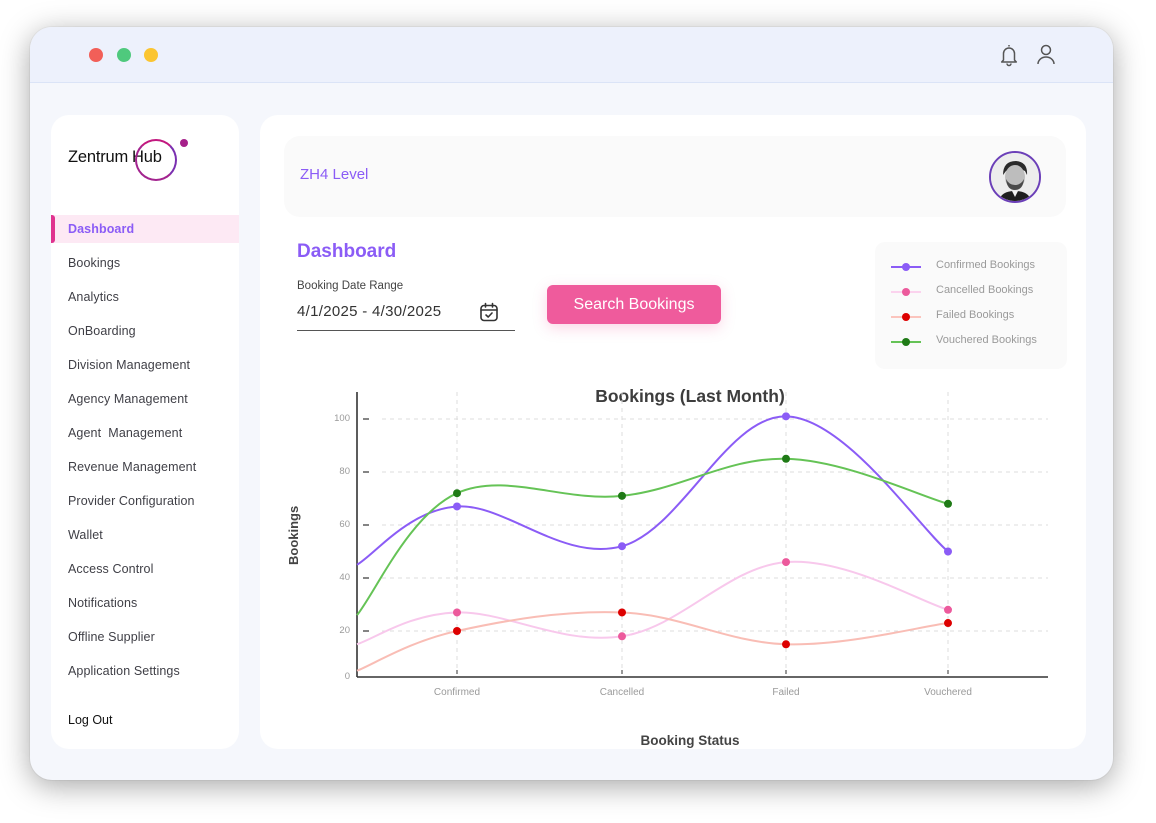  I want to click on sidebar-item-notifications: Notifications, so click(103, 603).